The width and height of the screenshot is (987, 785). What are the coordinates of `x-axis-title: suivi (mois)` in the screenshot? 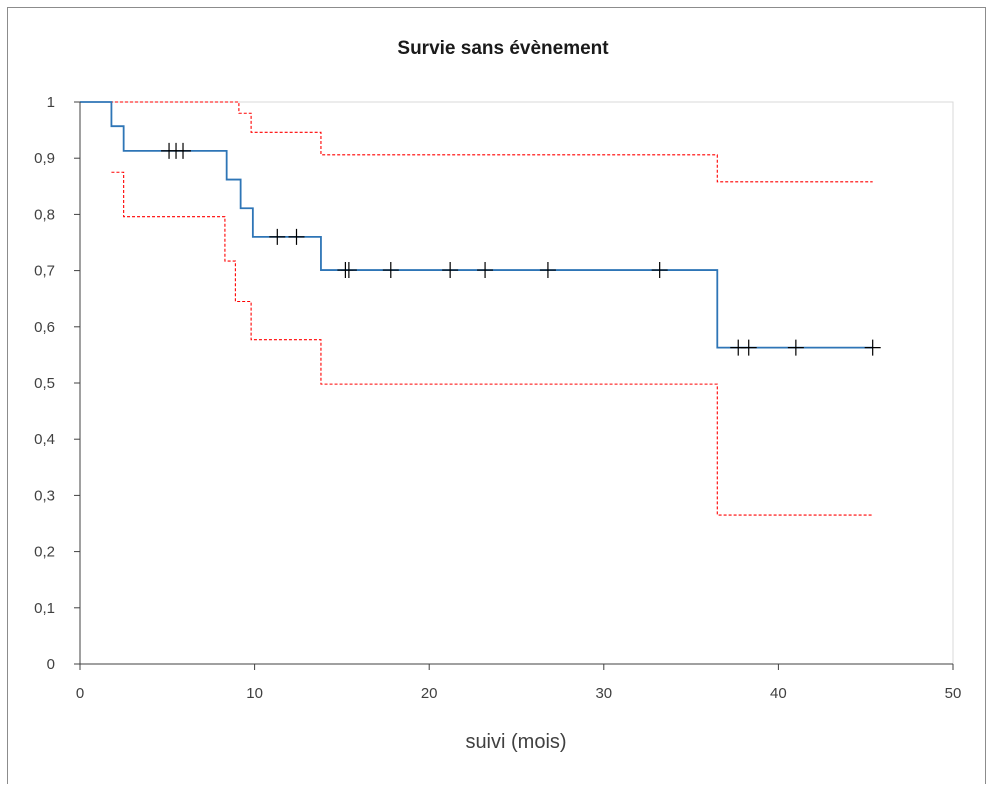 It's located at (515, 742).